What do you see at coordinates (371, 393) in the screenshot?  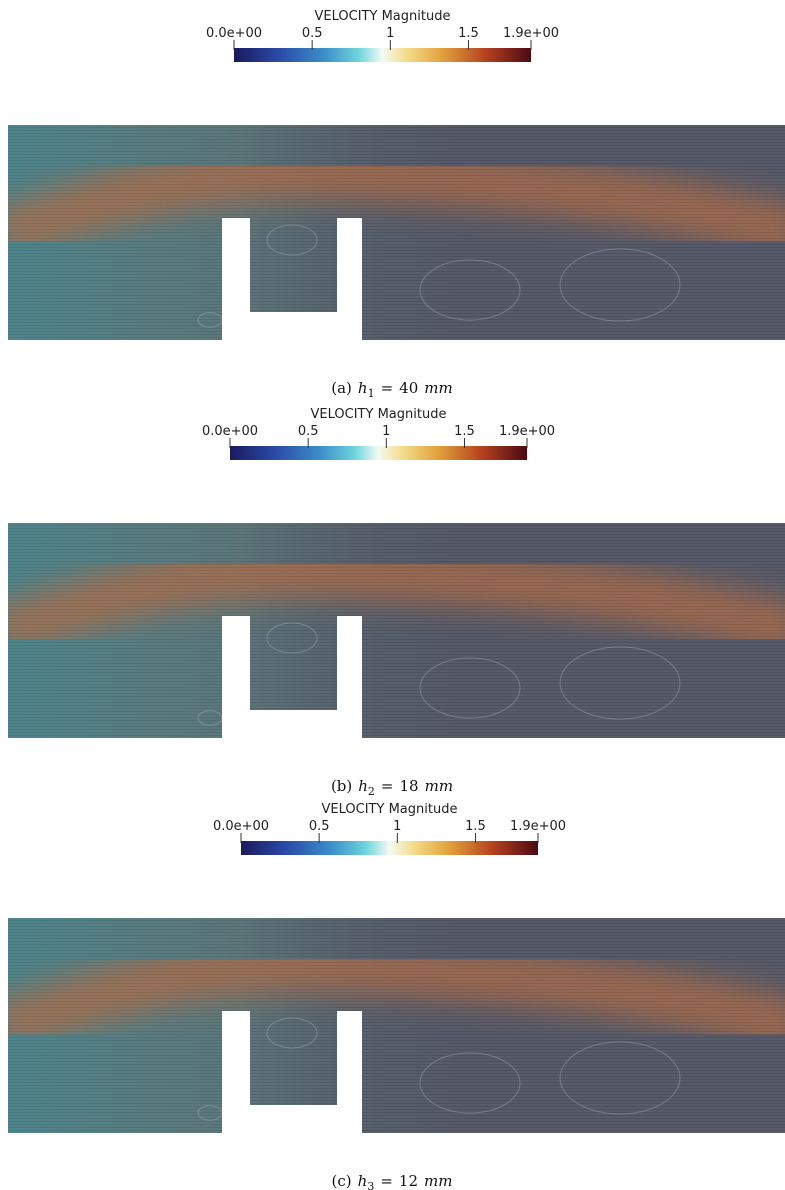 I see `caption-subscript: 1` at bounding box center [371, 393].